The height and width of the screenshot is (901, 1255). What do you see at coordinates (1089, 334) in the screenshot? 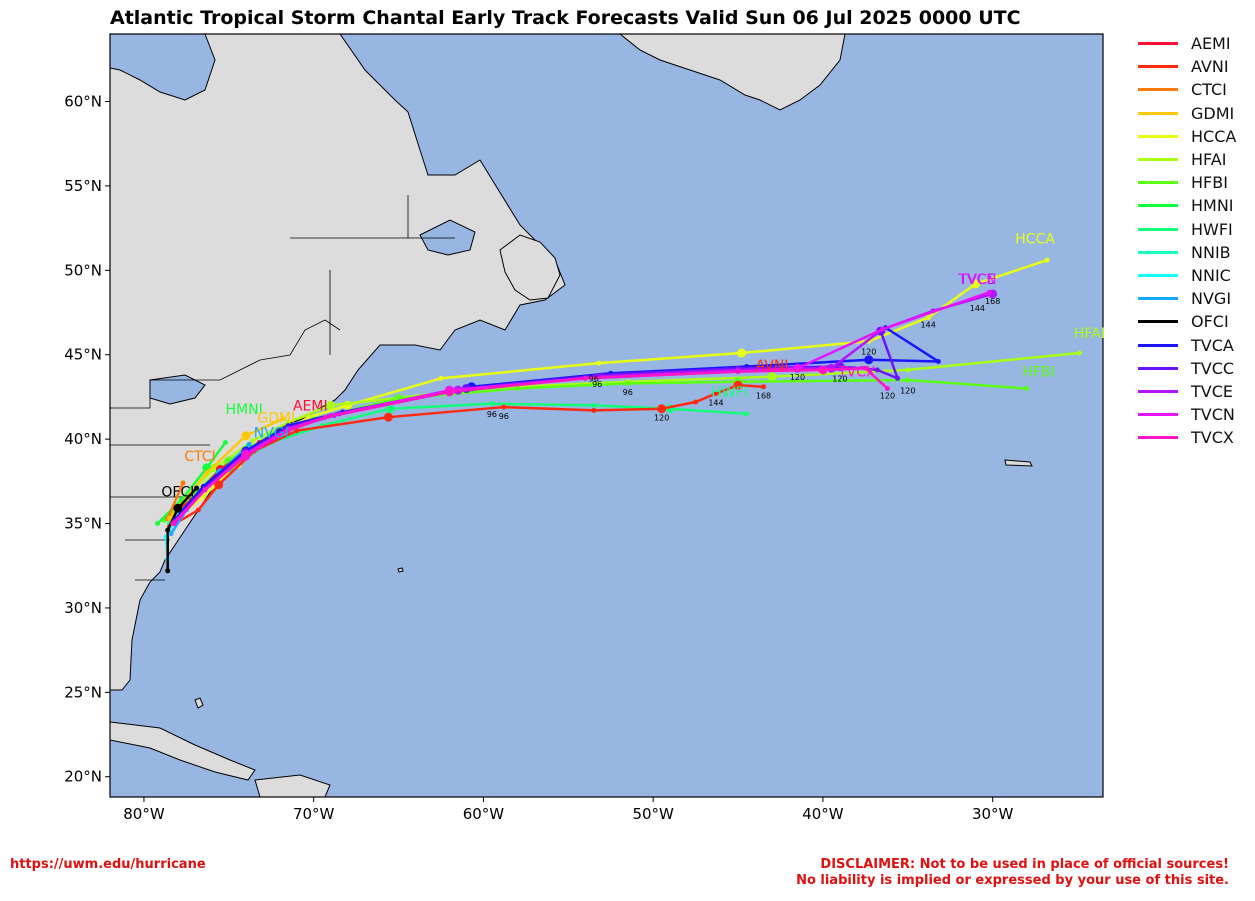
I see `track-label-hfai: HFAI` at bounding box center [1089, 334].